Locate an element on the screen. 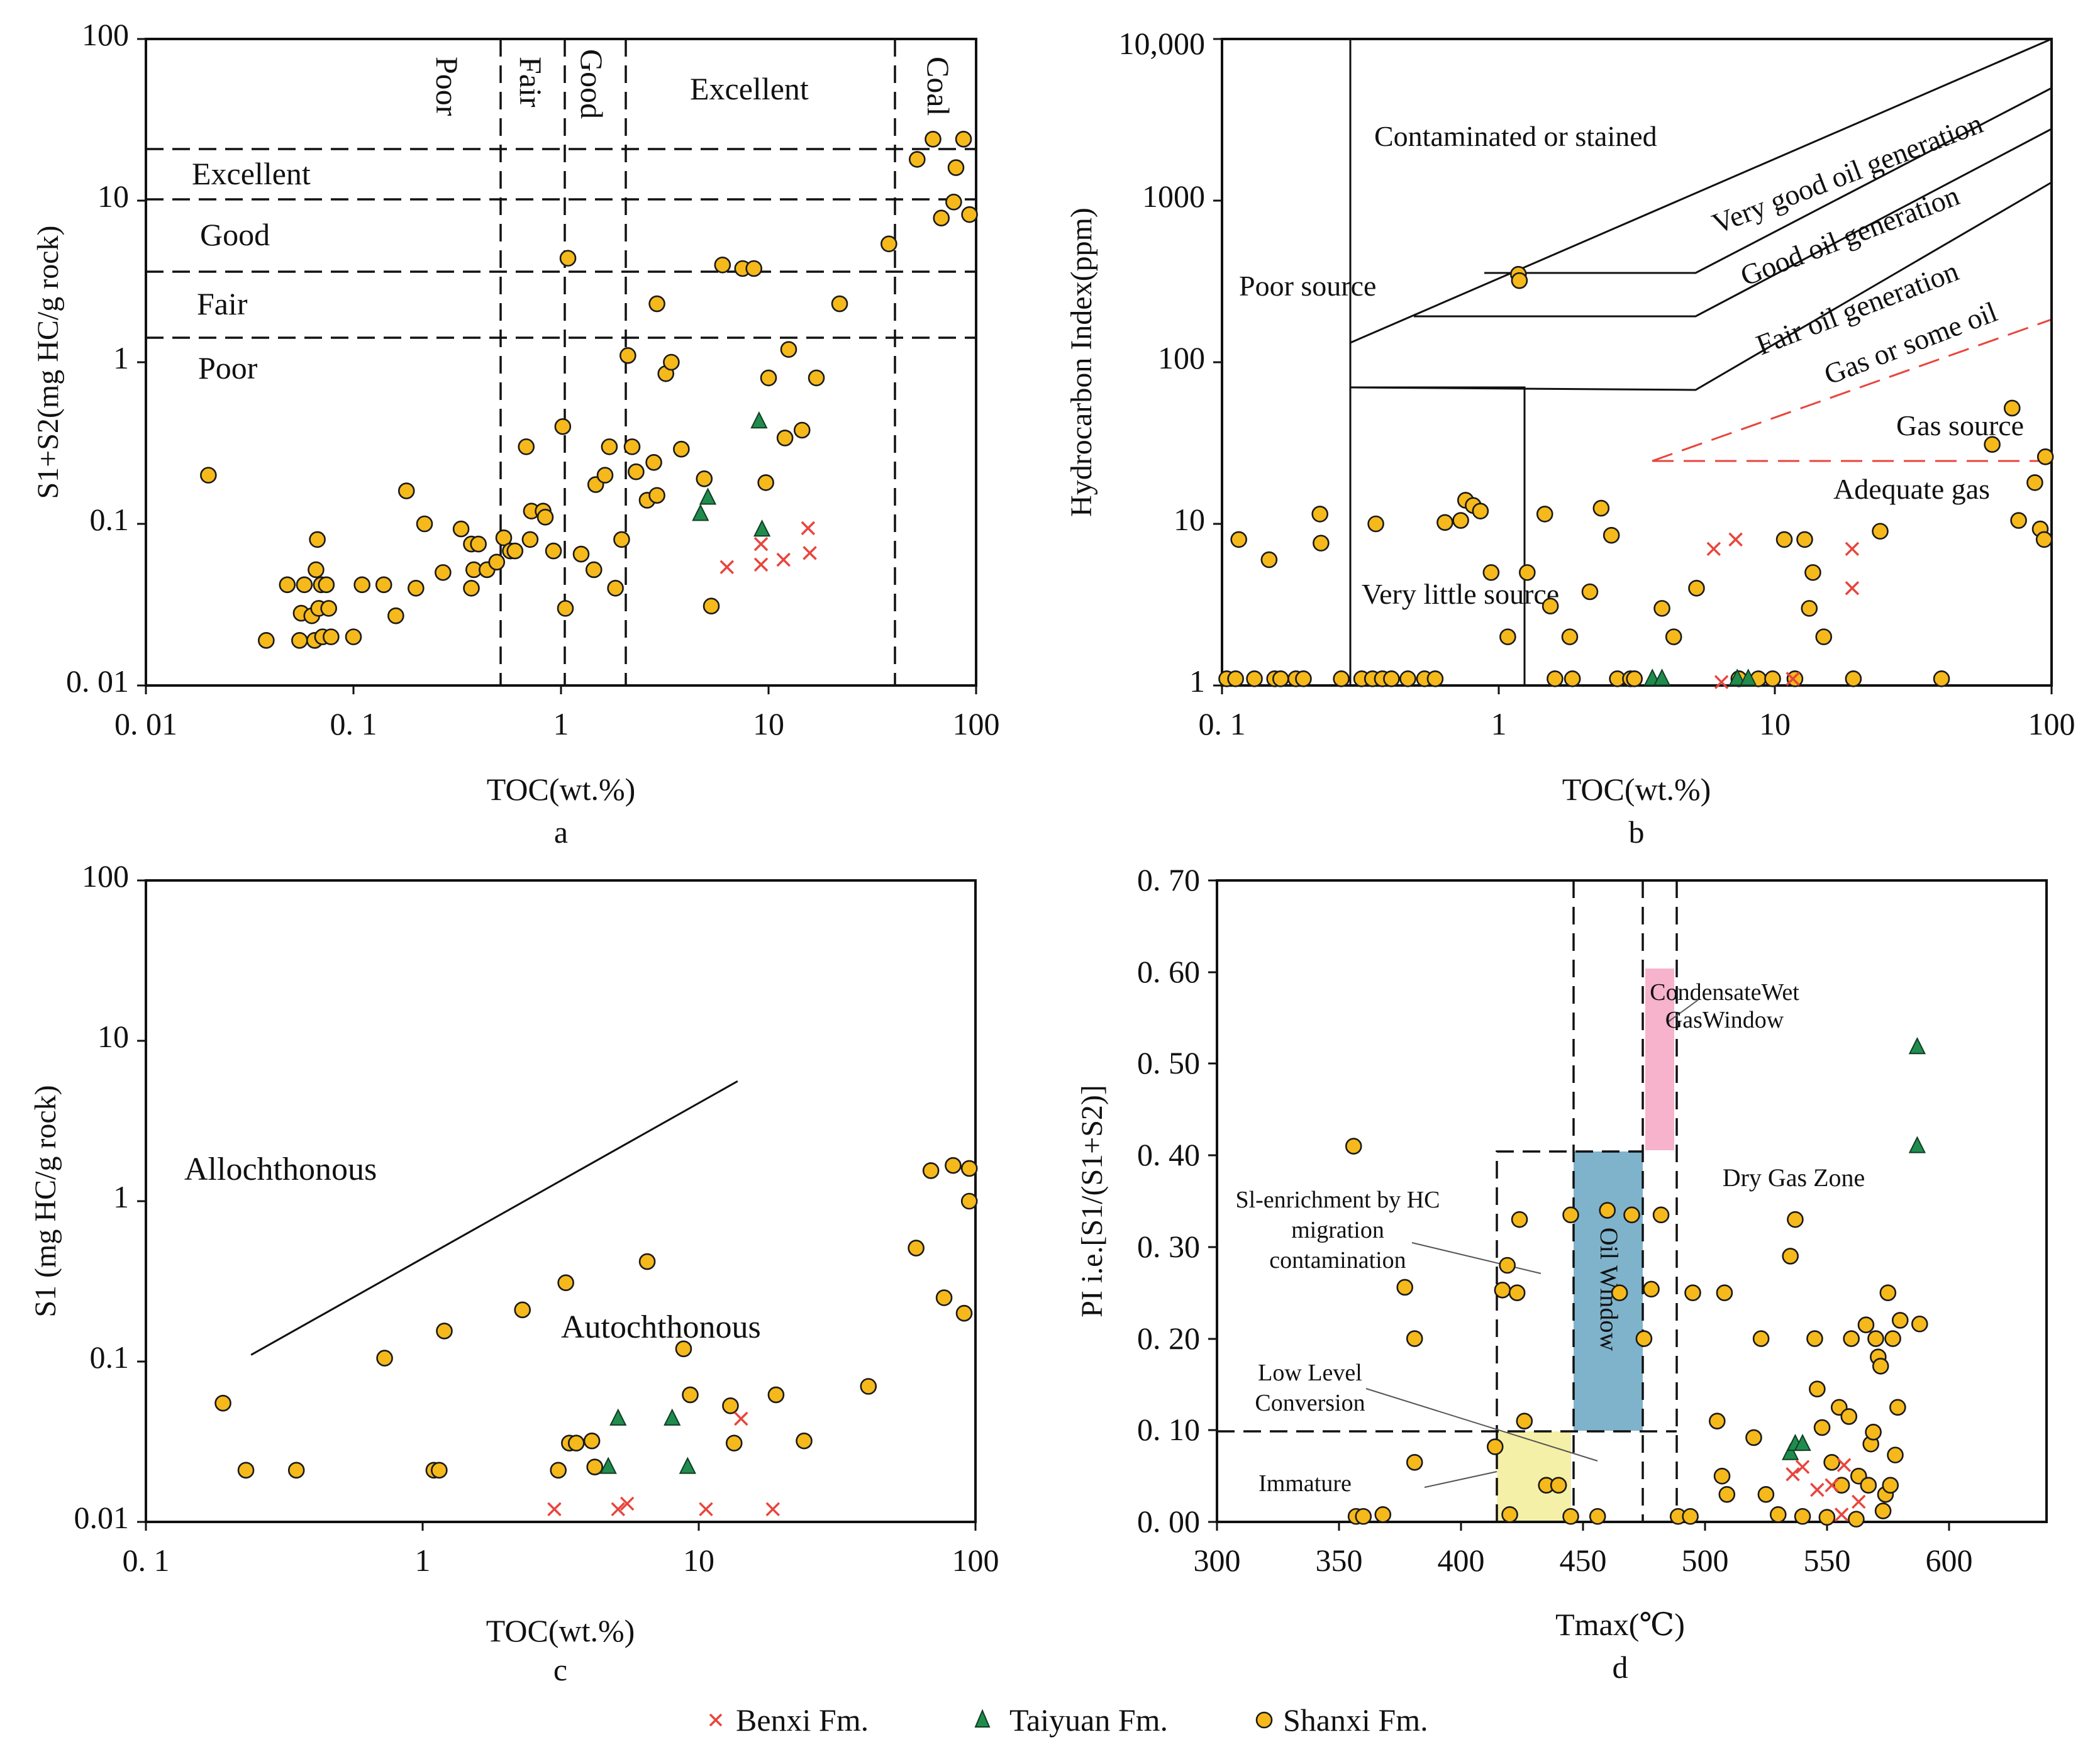 The image size is (2100, 1759). region-very-little-source: Very little source is located at coordinates (1460, 594).